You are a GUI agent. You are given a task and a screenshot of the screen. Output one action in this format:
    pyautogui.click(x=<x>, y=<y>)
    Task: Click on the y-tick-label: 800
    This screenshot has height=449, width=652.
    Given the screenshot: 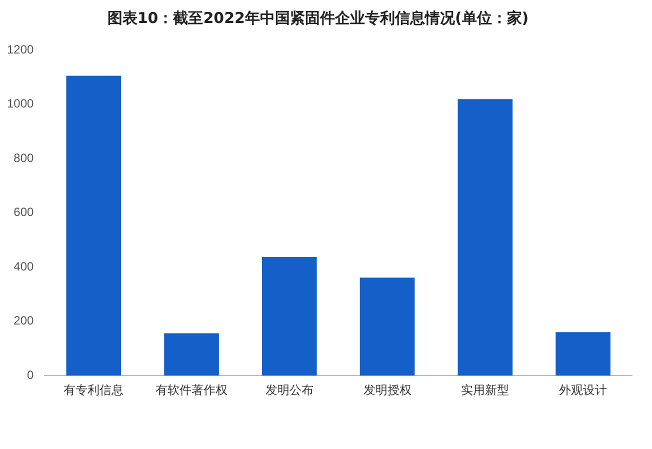 What is the action you would take?
    pyautogui.click(x=24, y=157)
    